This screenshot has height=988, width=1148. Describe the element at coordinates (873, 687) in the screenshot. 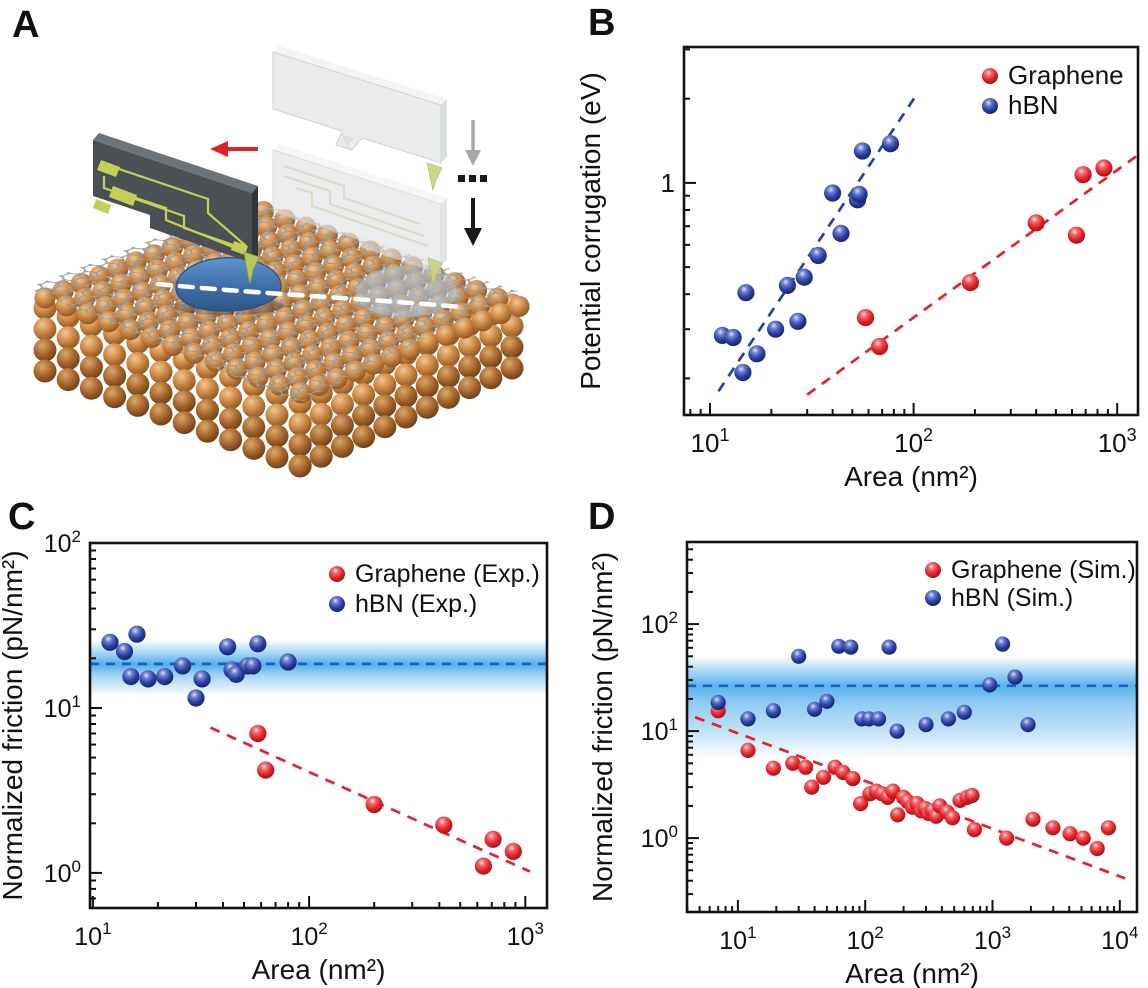

I see `hbn-points` at that location.